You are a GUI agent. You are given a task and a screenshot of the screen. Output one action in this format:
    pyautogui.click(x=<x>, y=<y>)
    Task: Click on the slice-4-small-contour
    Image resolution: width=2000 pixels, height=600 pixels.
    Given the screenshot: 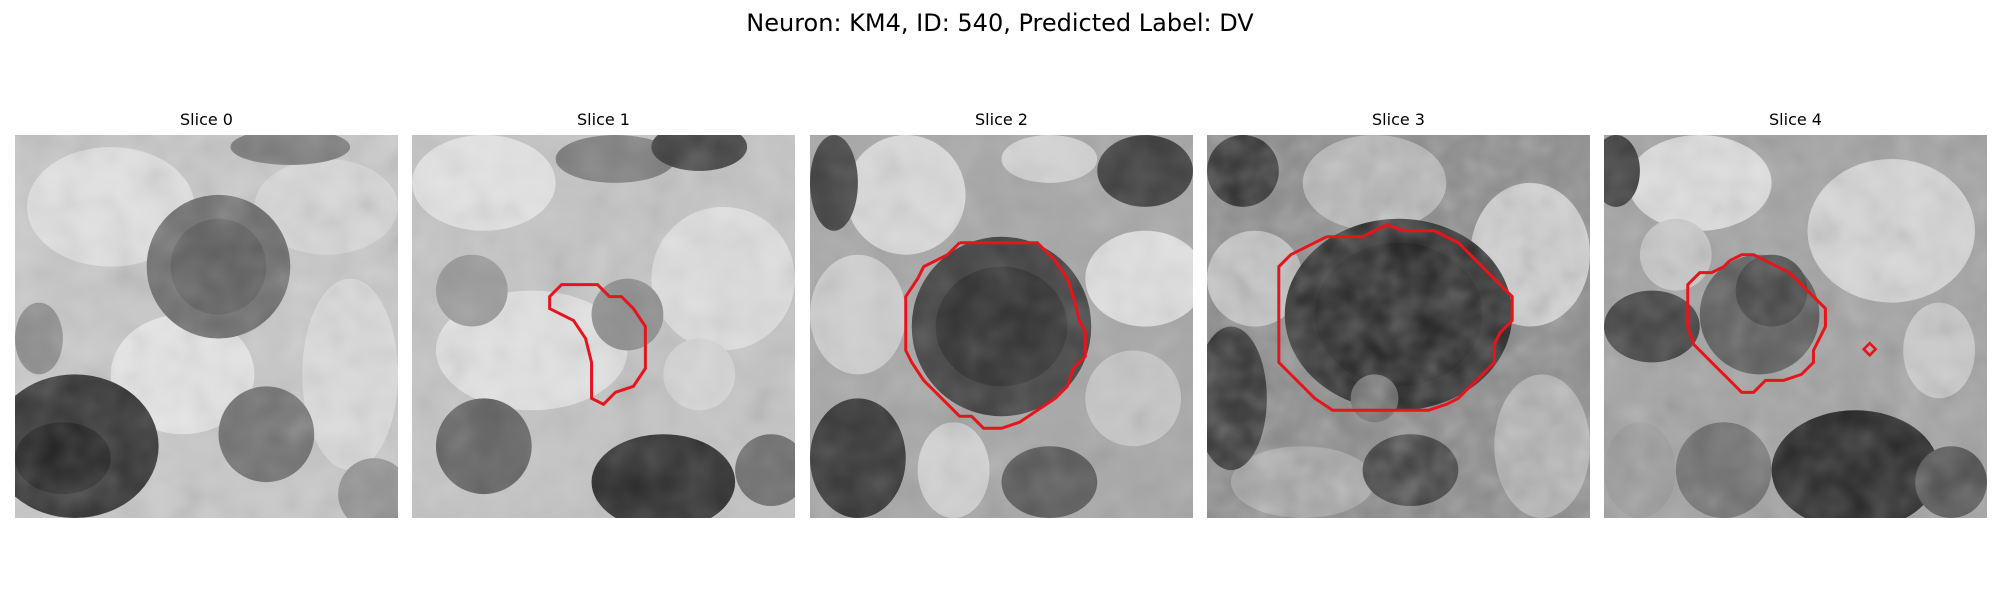 What is the action you would take?
    pyautogui.click(x=1869, y=349)
    